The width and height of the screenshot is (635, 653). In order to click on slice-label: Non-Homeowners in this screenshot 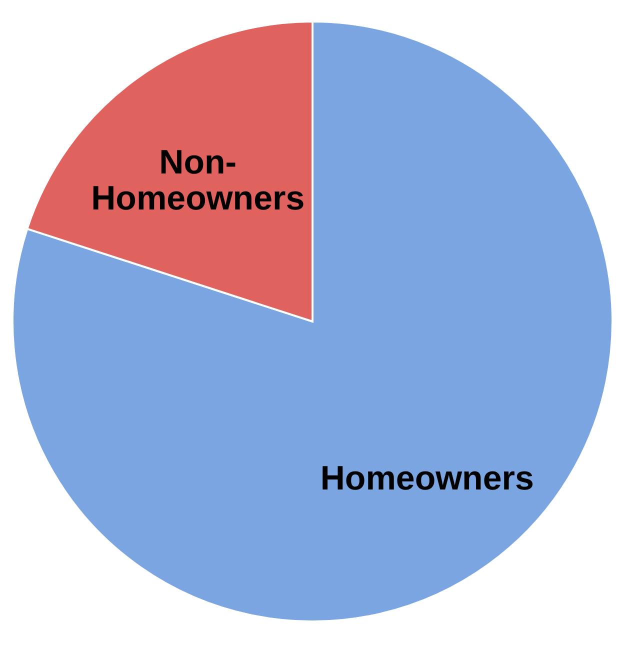, I will do `click(198, 181)`.